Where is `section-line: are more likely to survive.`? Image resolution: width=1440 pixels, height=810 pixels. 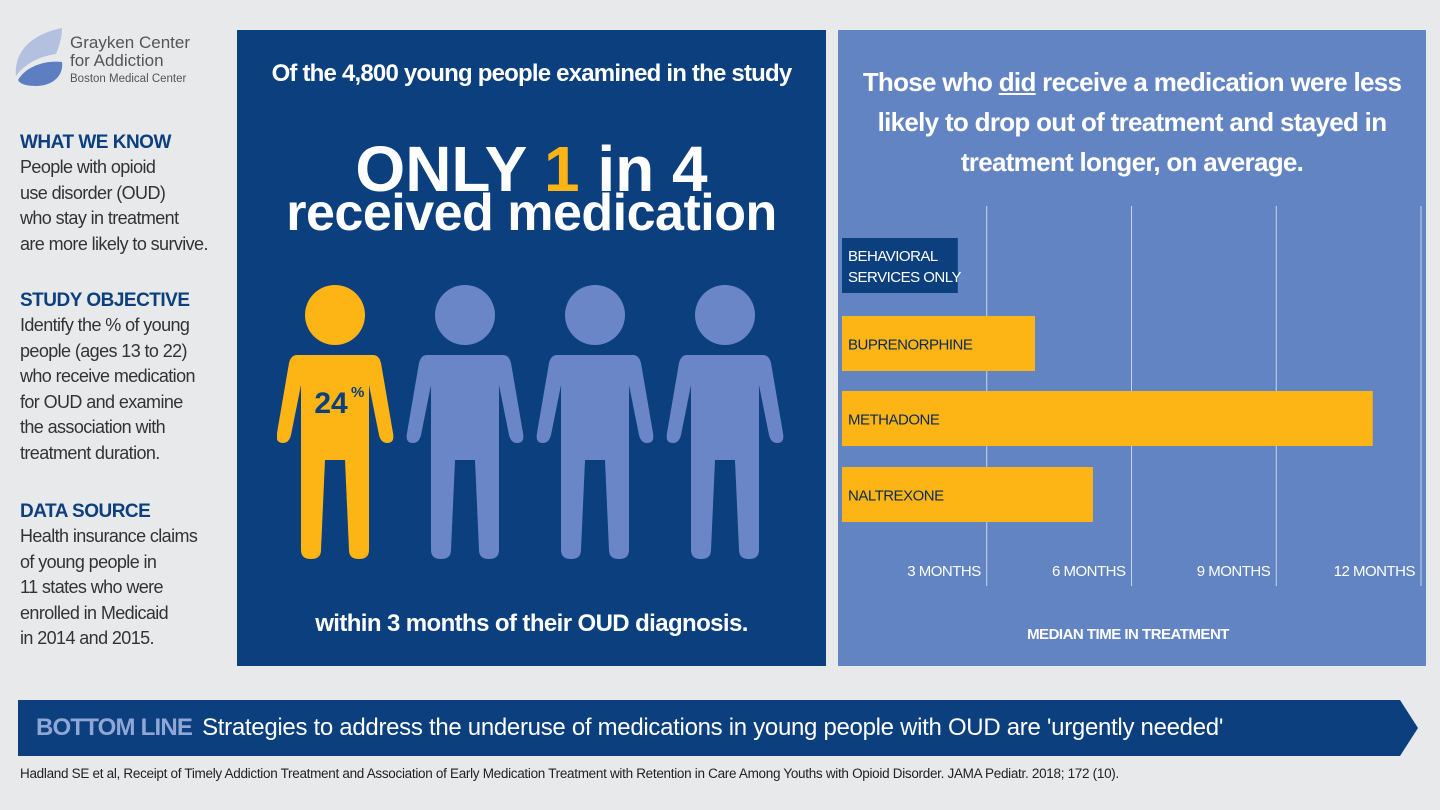
section-line: are more likely to survive. is located at coordinates (114, 243).